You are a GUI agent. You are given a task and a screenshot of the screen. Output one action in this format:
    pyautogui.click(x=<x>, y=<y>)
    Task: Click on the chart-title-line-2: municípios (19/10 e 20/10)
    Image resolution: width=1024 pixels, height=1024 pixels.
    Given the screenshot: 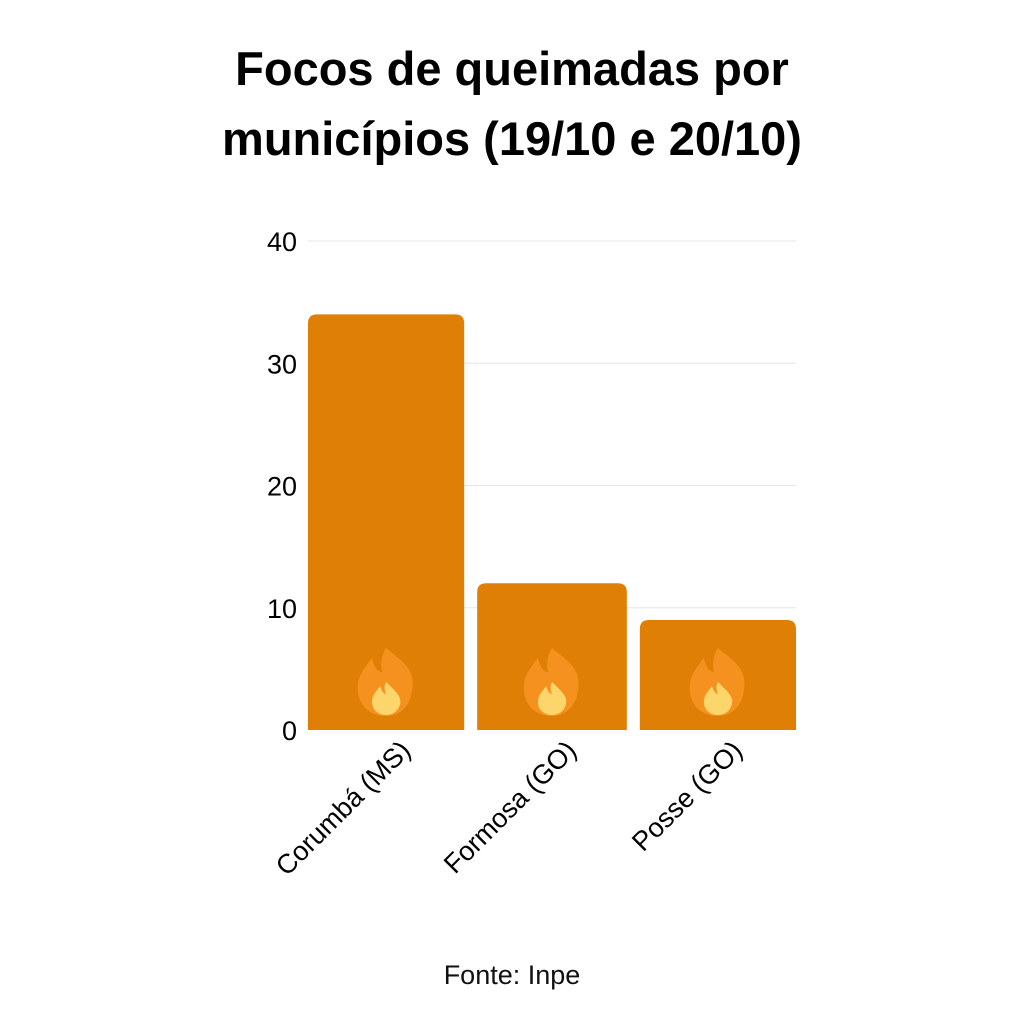 What is the action you would take?
    pyautogui.click(x=512, y=138)
    